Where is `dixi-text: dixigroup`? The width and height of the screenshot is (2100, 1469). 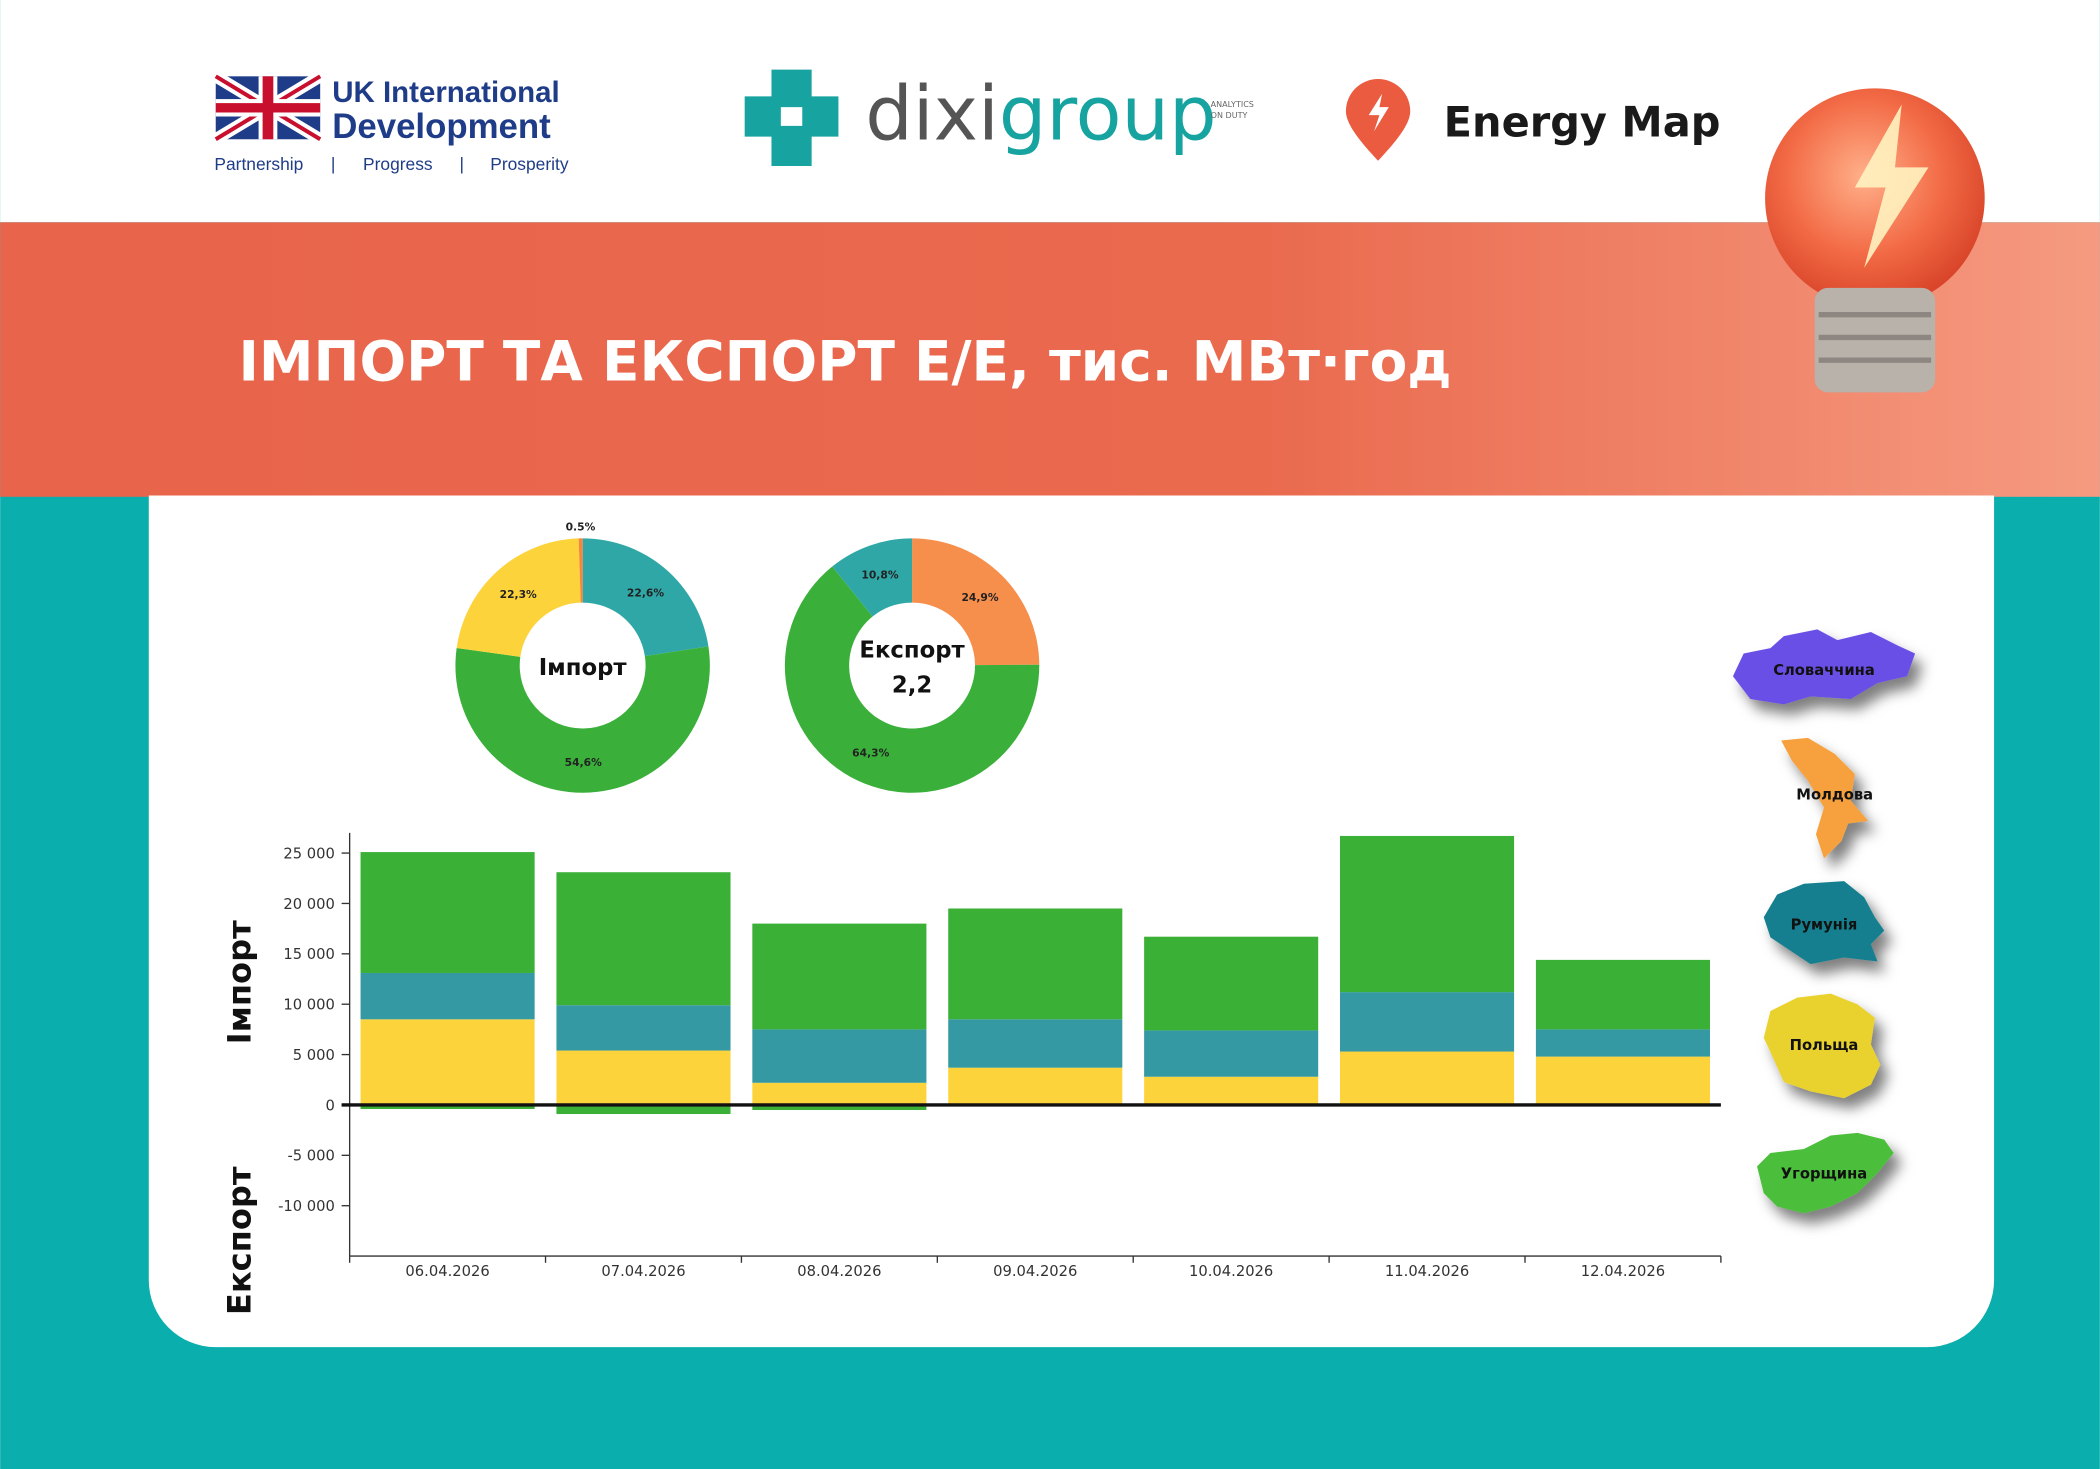 dixi-text: dixigroup is located at coordinates (1040, 113).